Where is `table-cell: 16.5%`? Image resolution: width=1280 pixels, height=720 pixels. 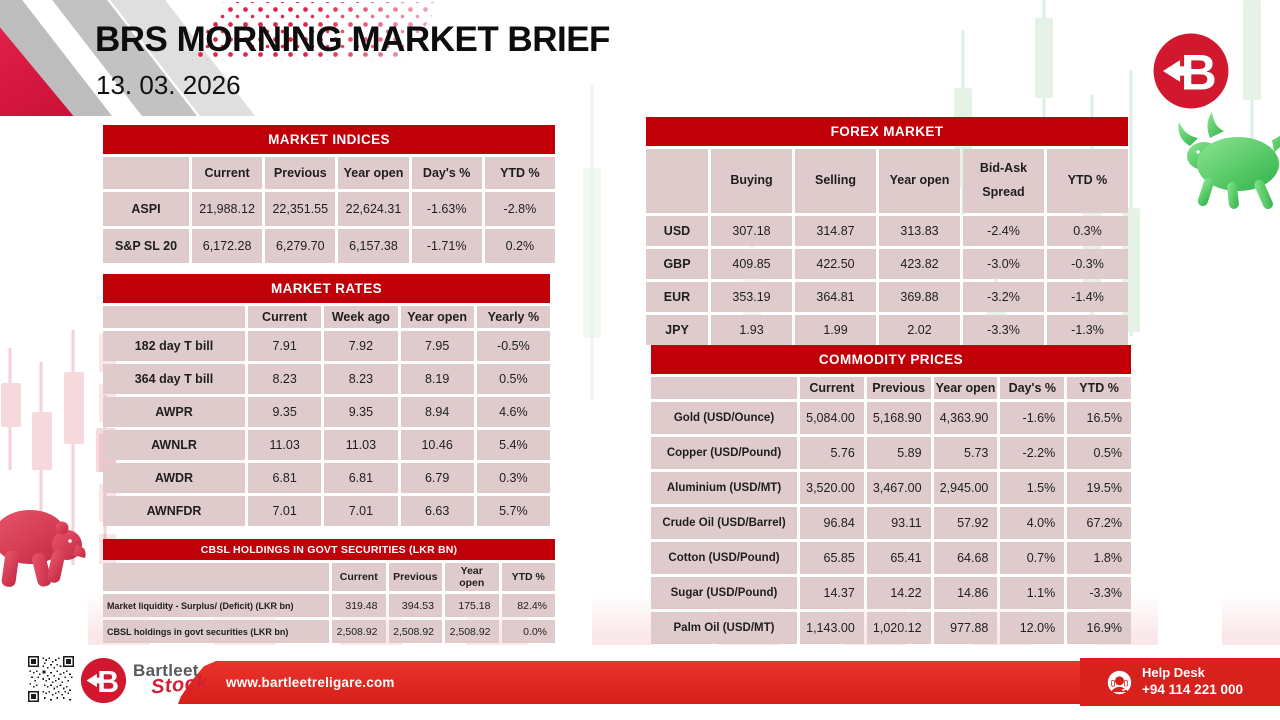
table-cell: 16.5% is located at coordinates (1099, 418).